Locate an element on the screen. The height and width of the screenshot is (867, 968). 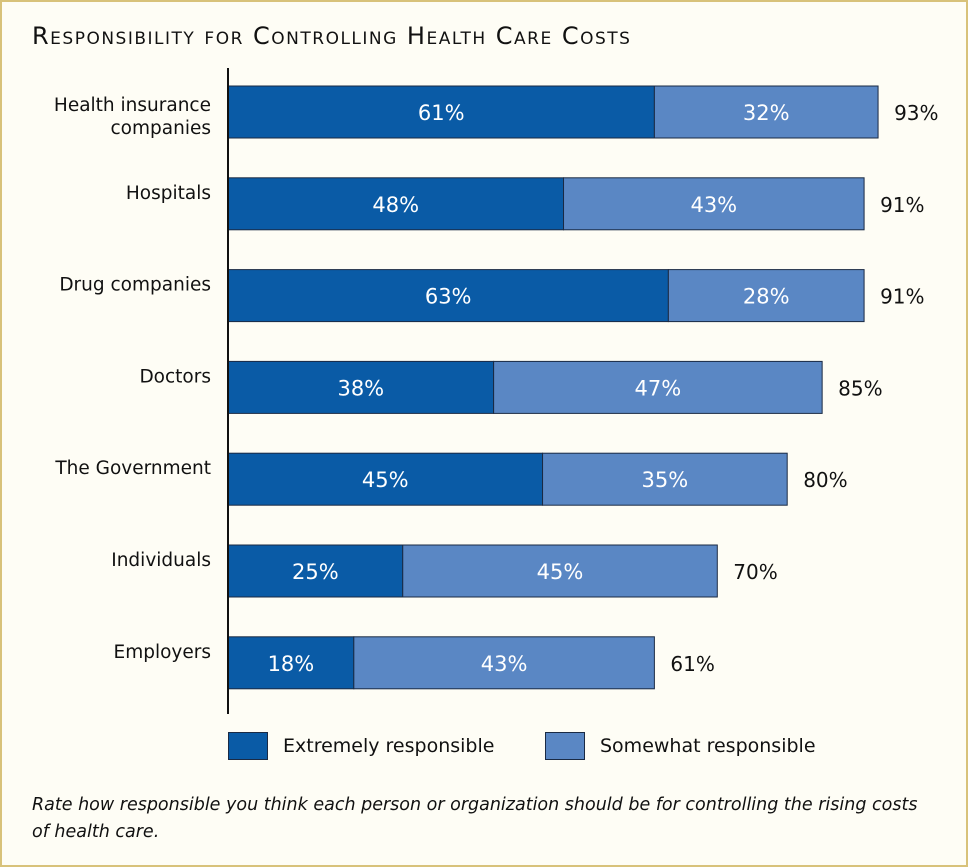
category-label: Doctors is located at coordinates (175, 376).